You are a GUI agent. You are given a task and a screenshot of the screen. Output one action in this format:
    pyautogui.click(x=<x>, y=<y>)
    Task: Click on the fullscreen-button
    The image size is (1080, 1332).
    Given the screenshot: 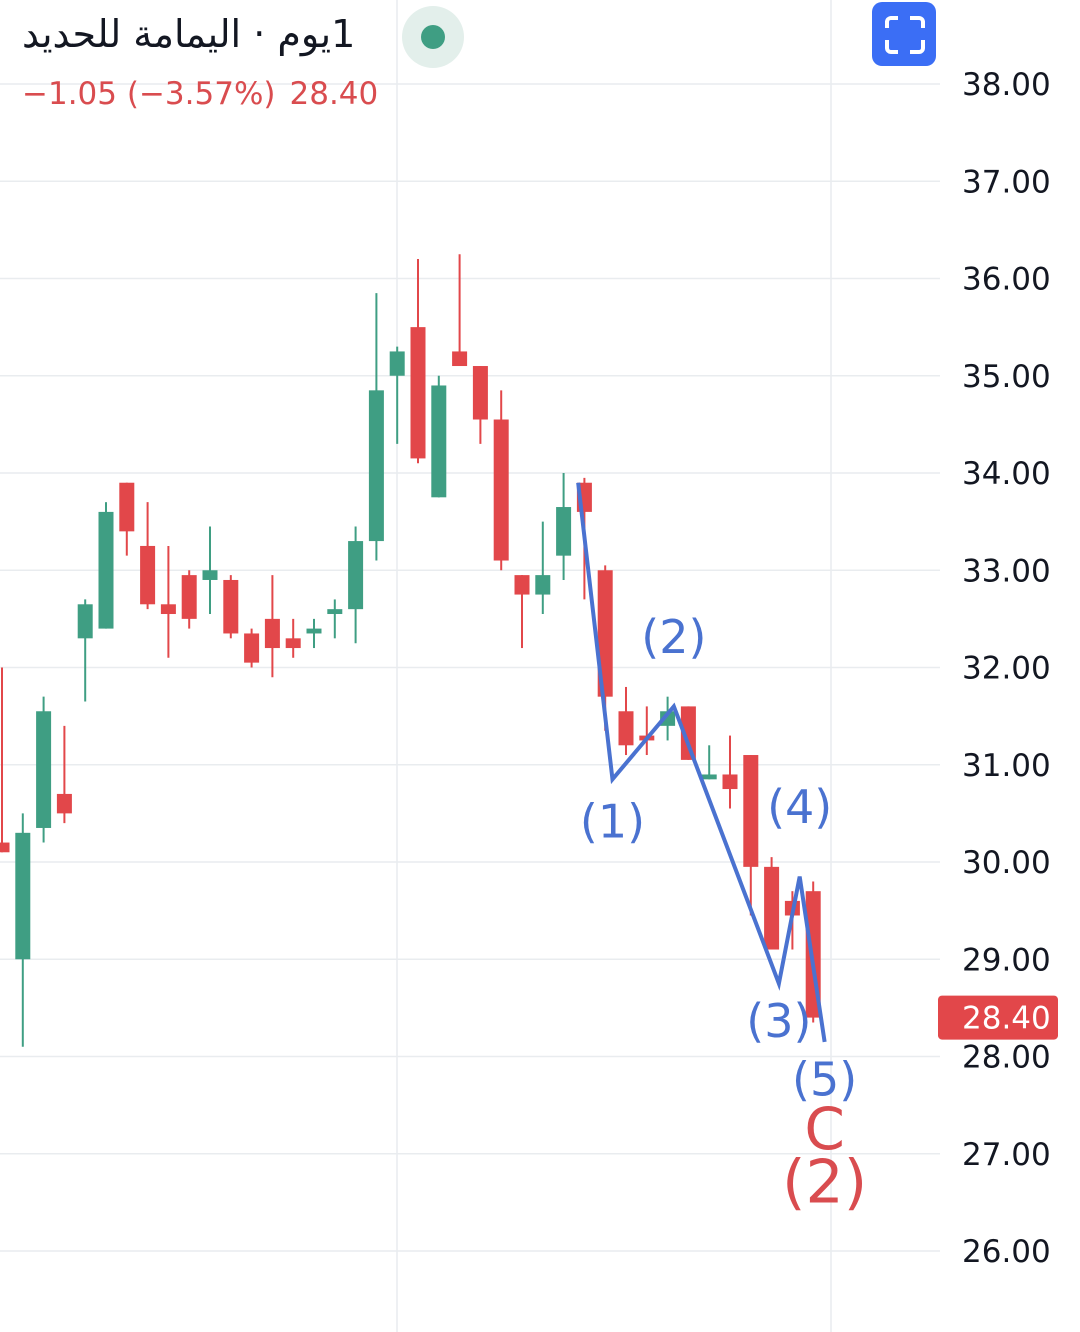 What is the action you would take?
    pyautogui.click(x=904, y=34)
    